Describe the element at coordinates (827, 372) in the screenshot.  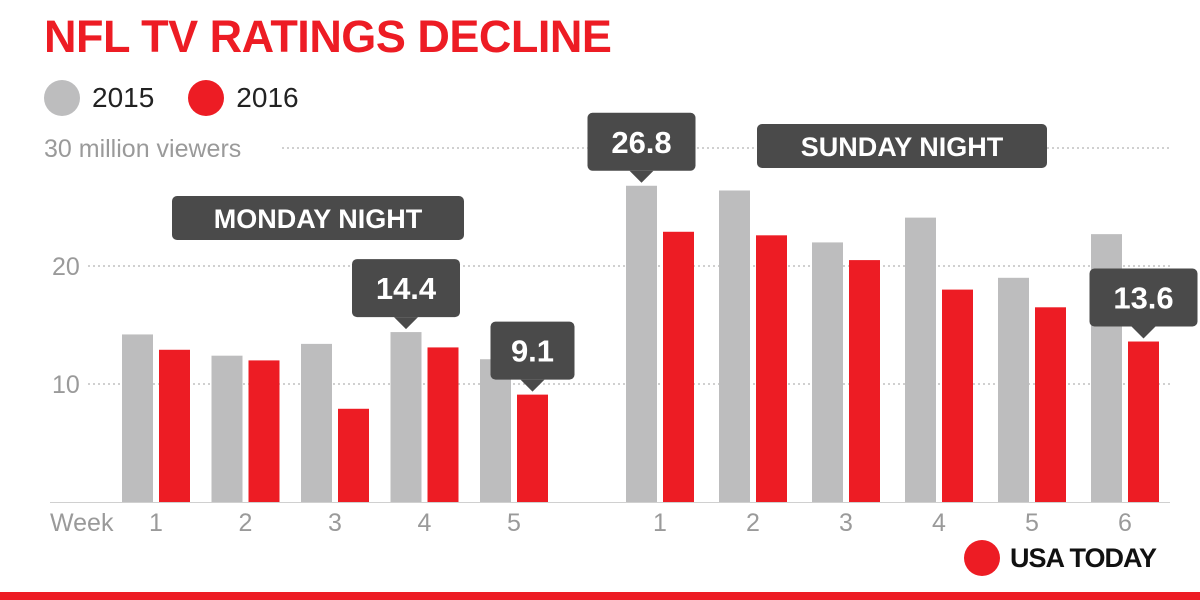
I see `bar-sunday-week-3-2015` at that location.